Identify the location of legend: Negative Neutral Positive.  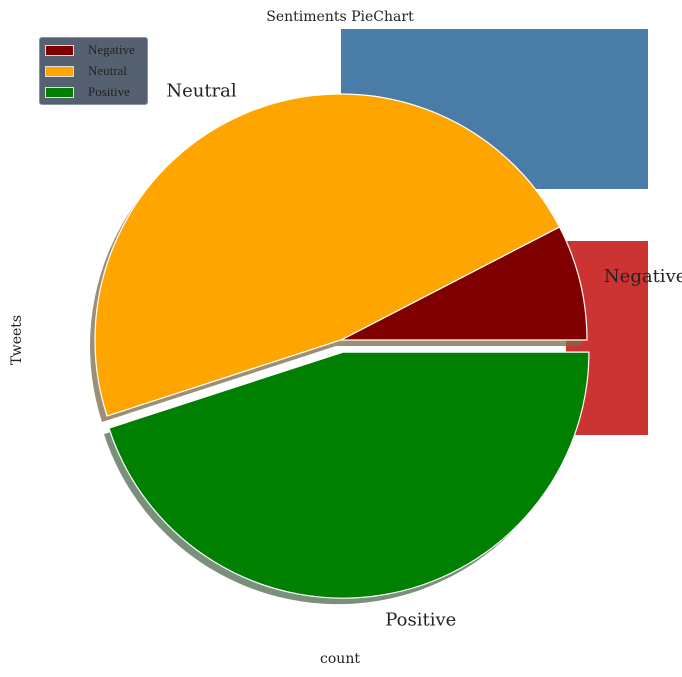
(93, 71).